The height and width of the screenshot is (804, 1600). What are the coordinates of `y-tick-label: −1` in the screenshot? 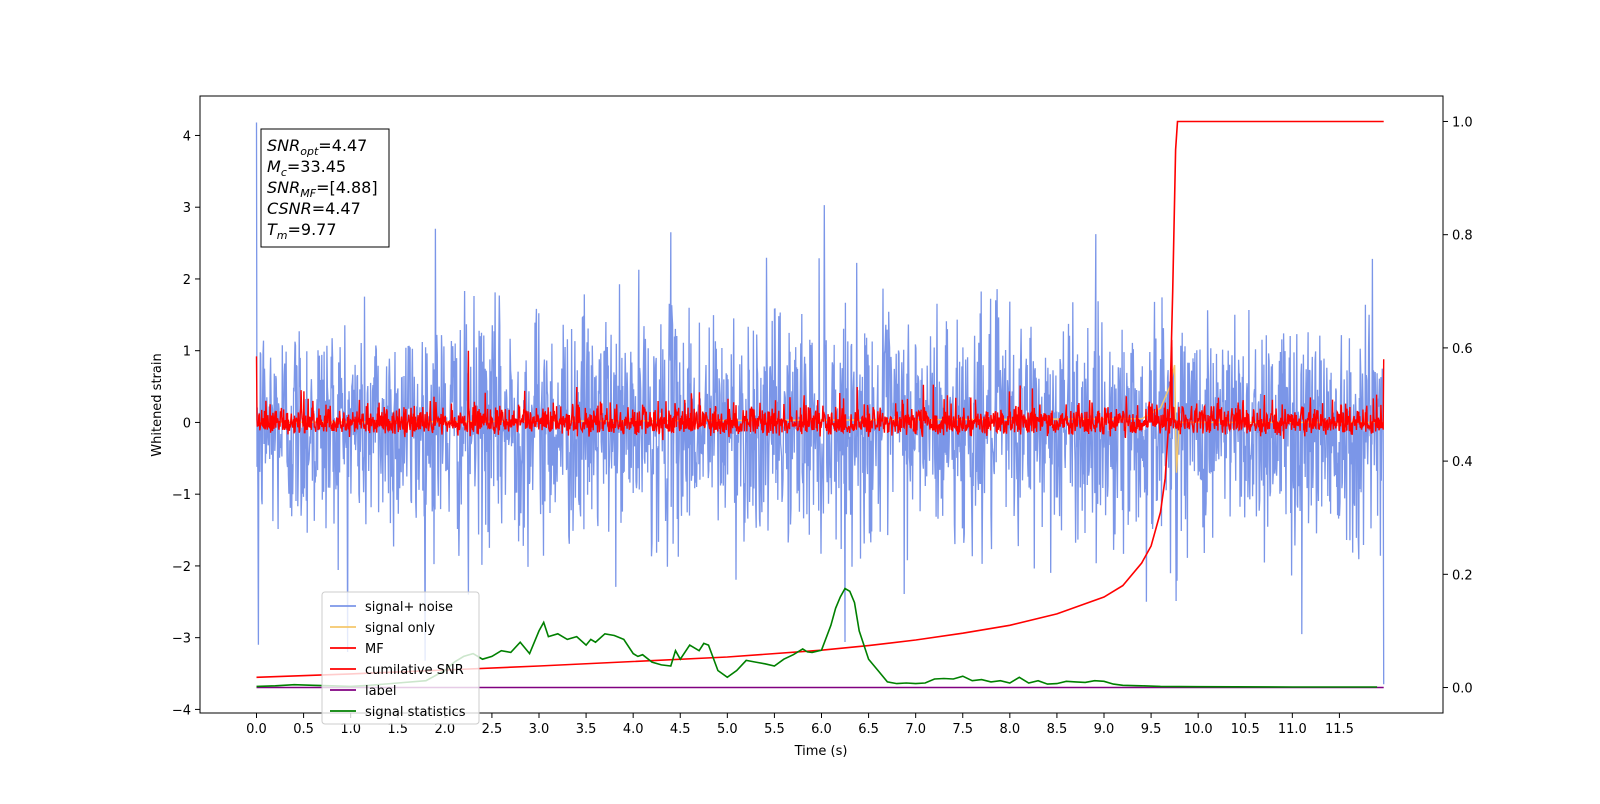 It's located at (181, 495).